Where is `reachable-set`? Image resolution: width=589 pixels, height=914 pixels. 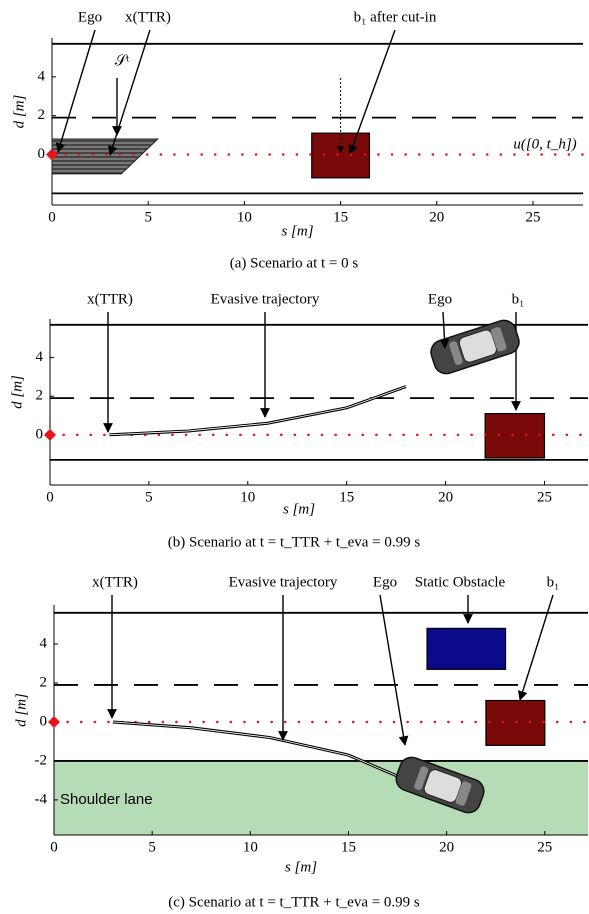
reachable-set is located at coordinates (105, 156).